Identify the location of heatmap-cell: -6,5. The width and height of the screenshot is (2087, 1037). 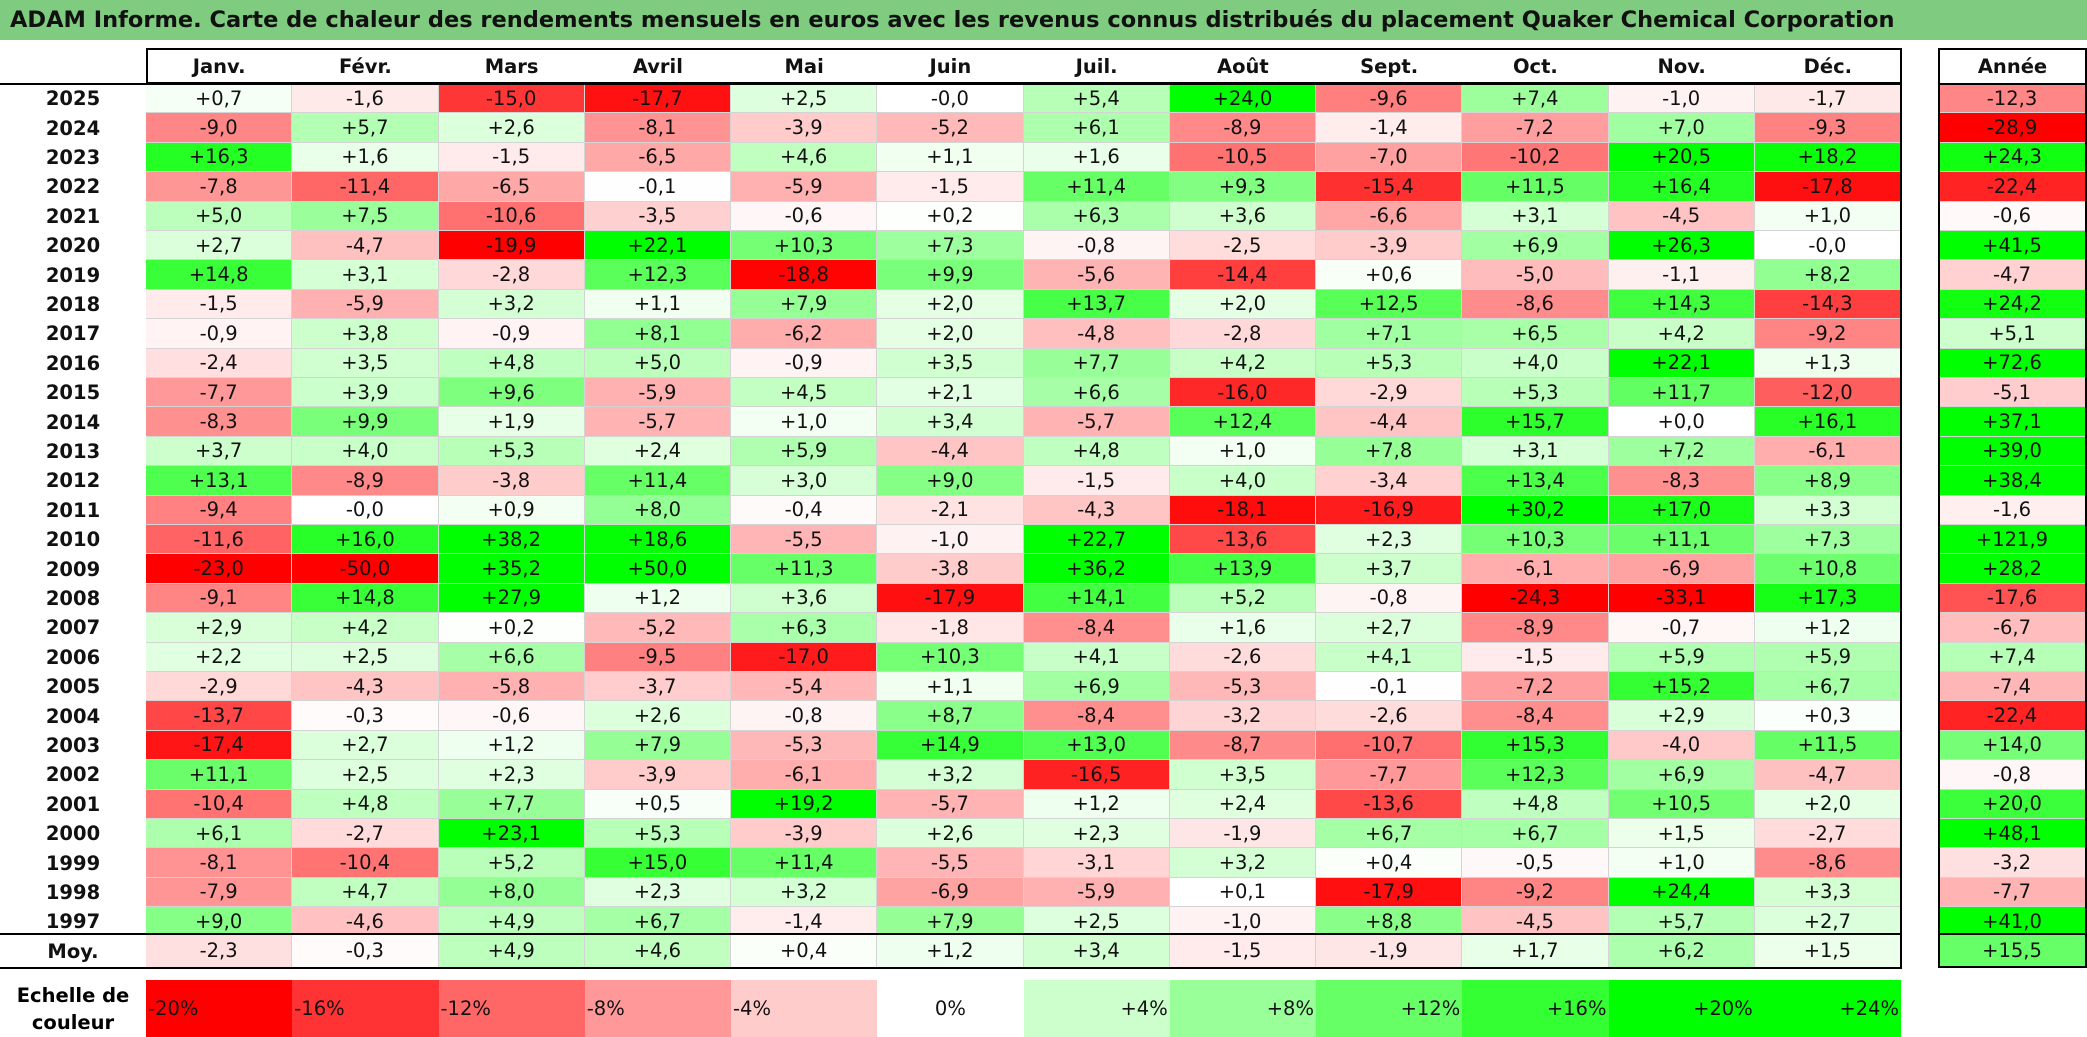
(511, 187).